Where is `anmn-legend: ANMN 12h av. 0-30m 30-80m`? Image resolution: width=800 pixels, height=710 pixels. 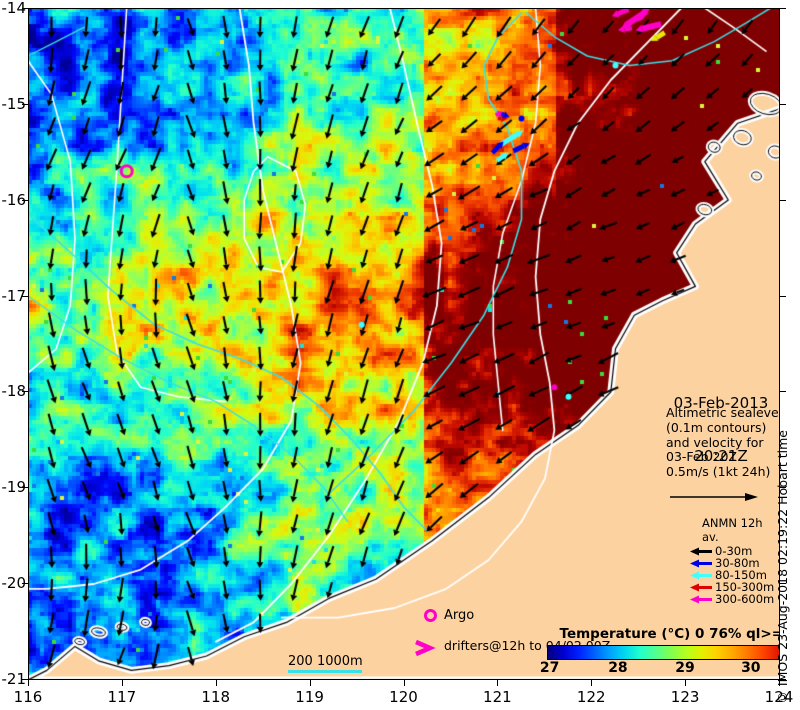 anmn-legend: ANMN 12h av. 0-30m 30-80m is located at coordinates (735, 560).